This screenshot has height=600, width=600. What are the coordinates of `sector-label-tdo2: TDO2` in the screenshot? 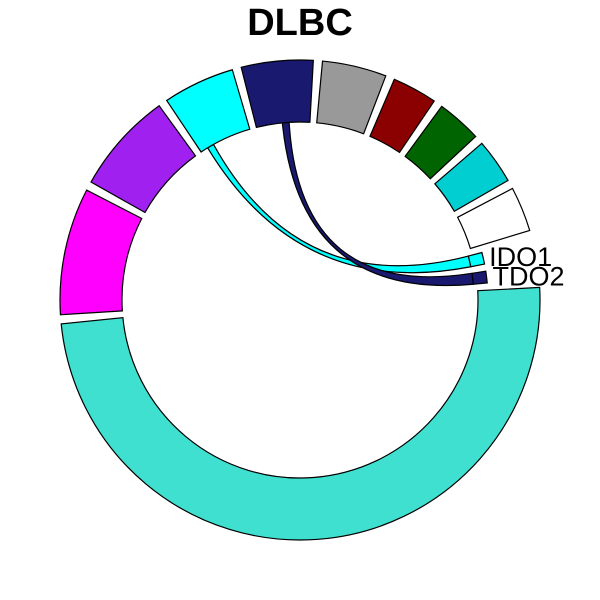 It's located at (529, 276).